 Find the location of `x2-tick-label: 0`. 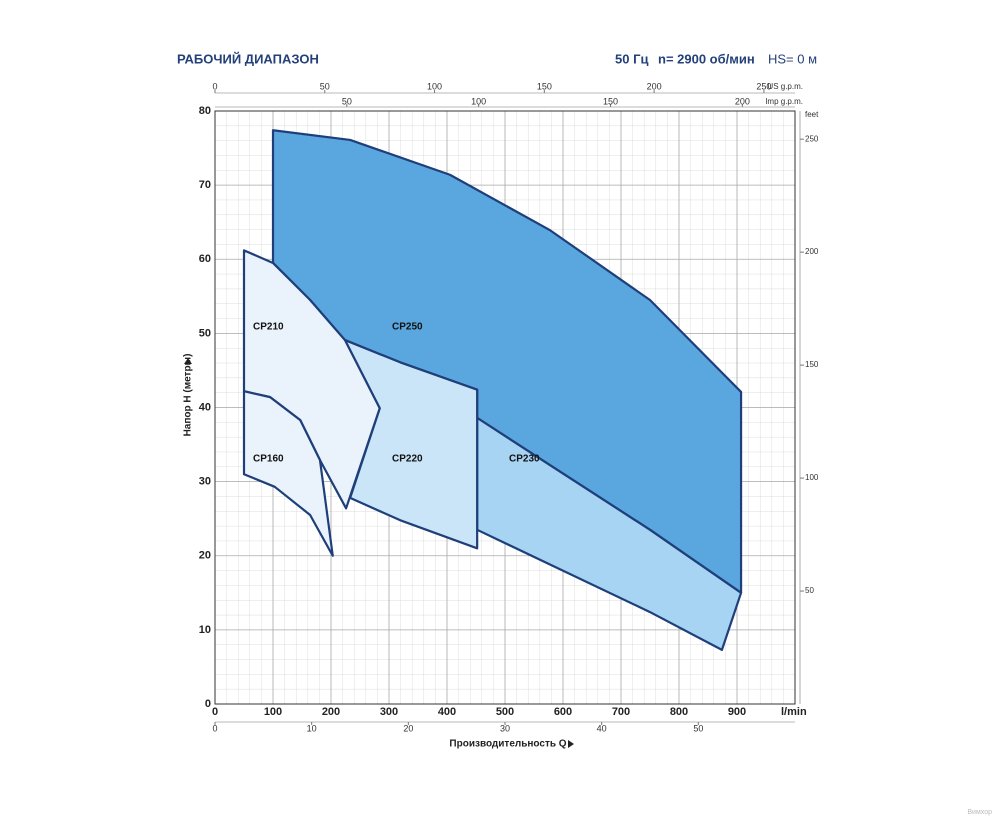

x2-tick-label: 0 is located at coordinates (214, 728).